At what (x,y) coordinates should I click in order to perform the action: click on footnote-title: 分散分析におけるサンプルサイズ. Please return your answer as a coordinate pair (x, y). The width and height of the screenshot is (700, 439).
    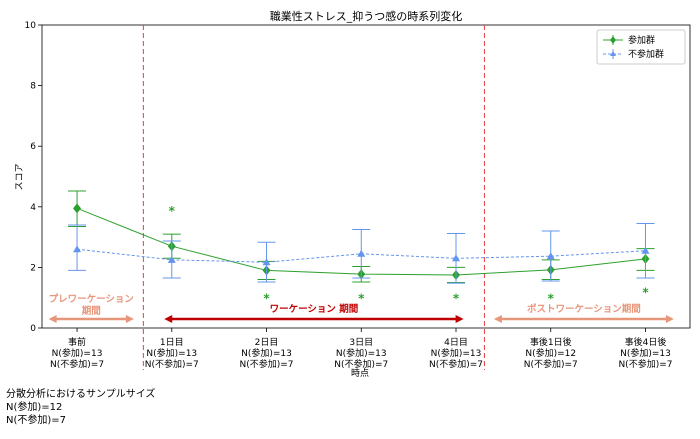
    Looking at the image, I should click on (81, 394).